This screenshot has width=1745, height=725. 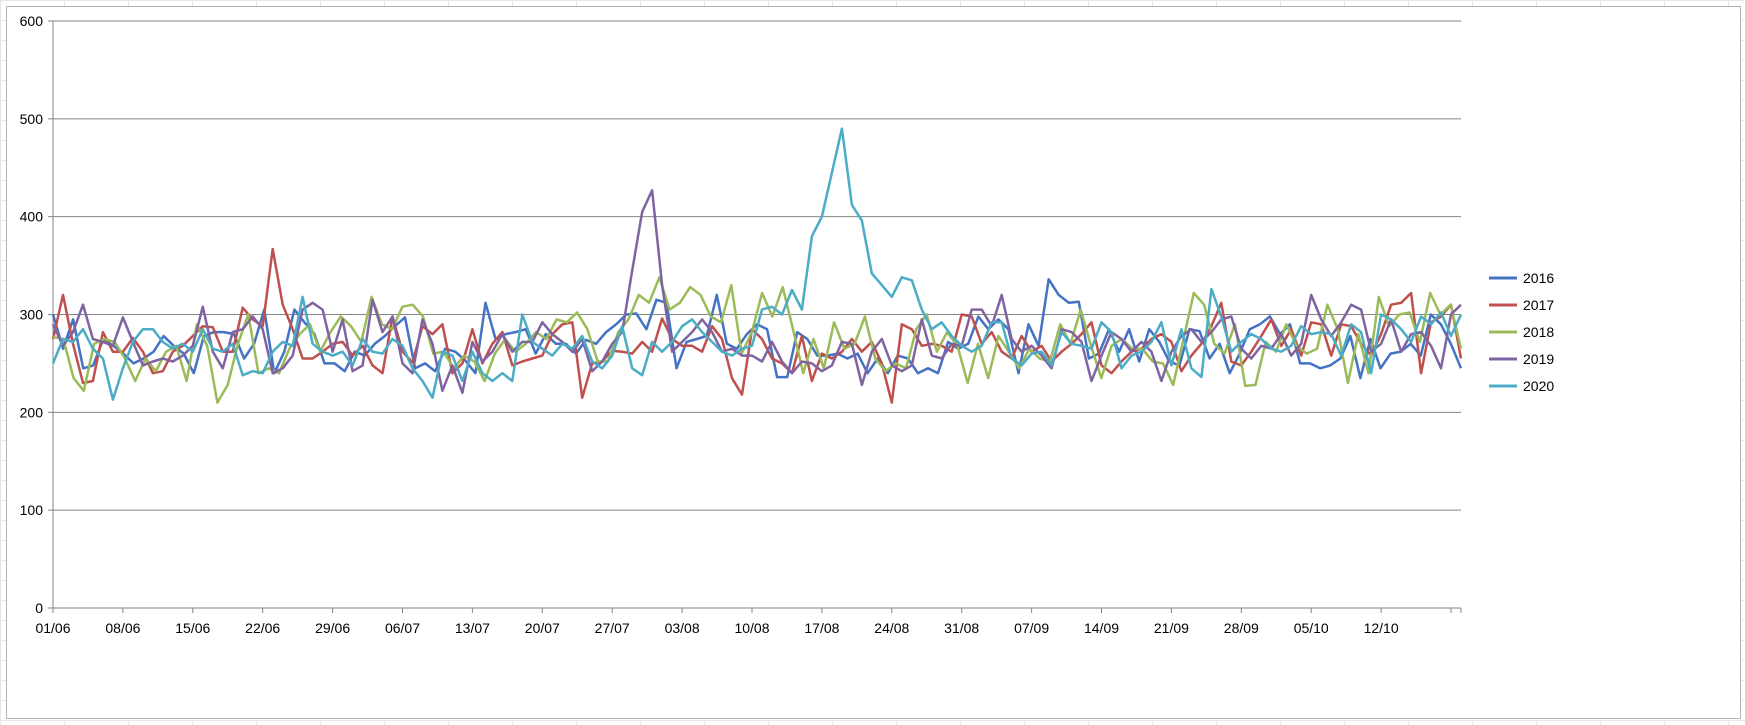 I want to click on legend-label-2019: 2019, so click(x=1538, y=359).